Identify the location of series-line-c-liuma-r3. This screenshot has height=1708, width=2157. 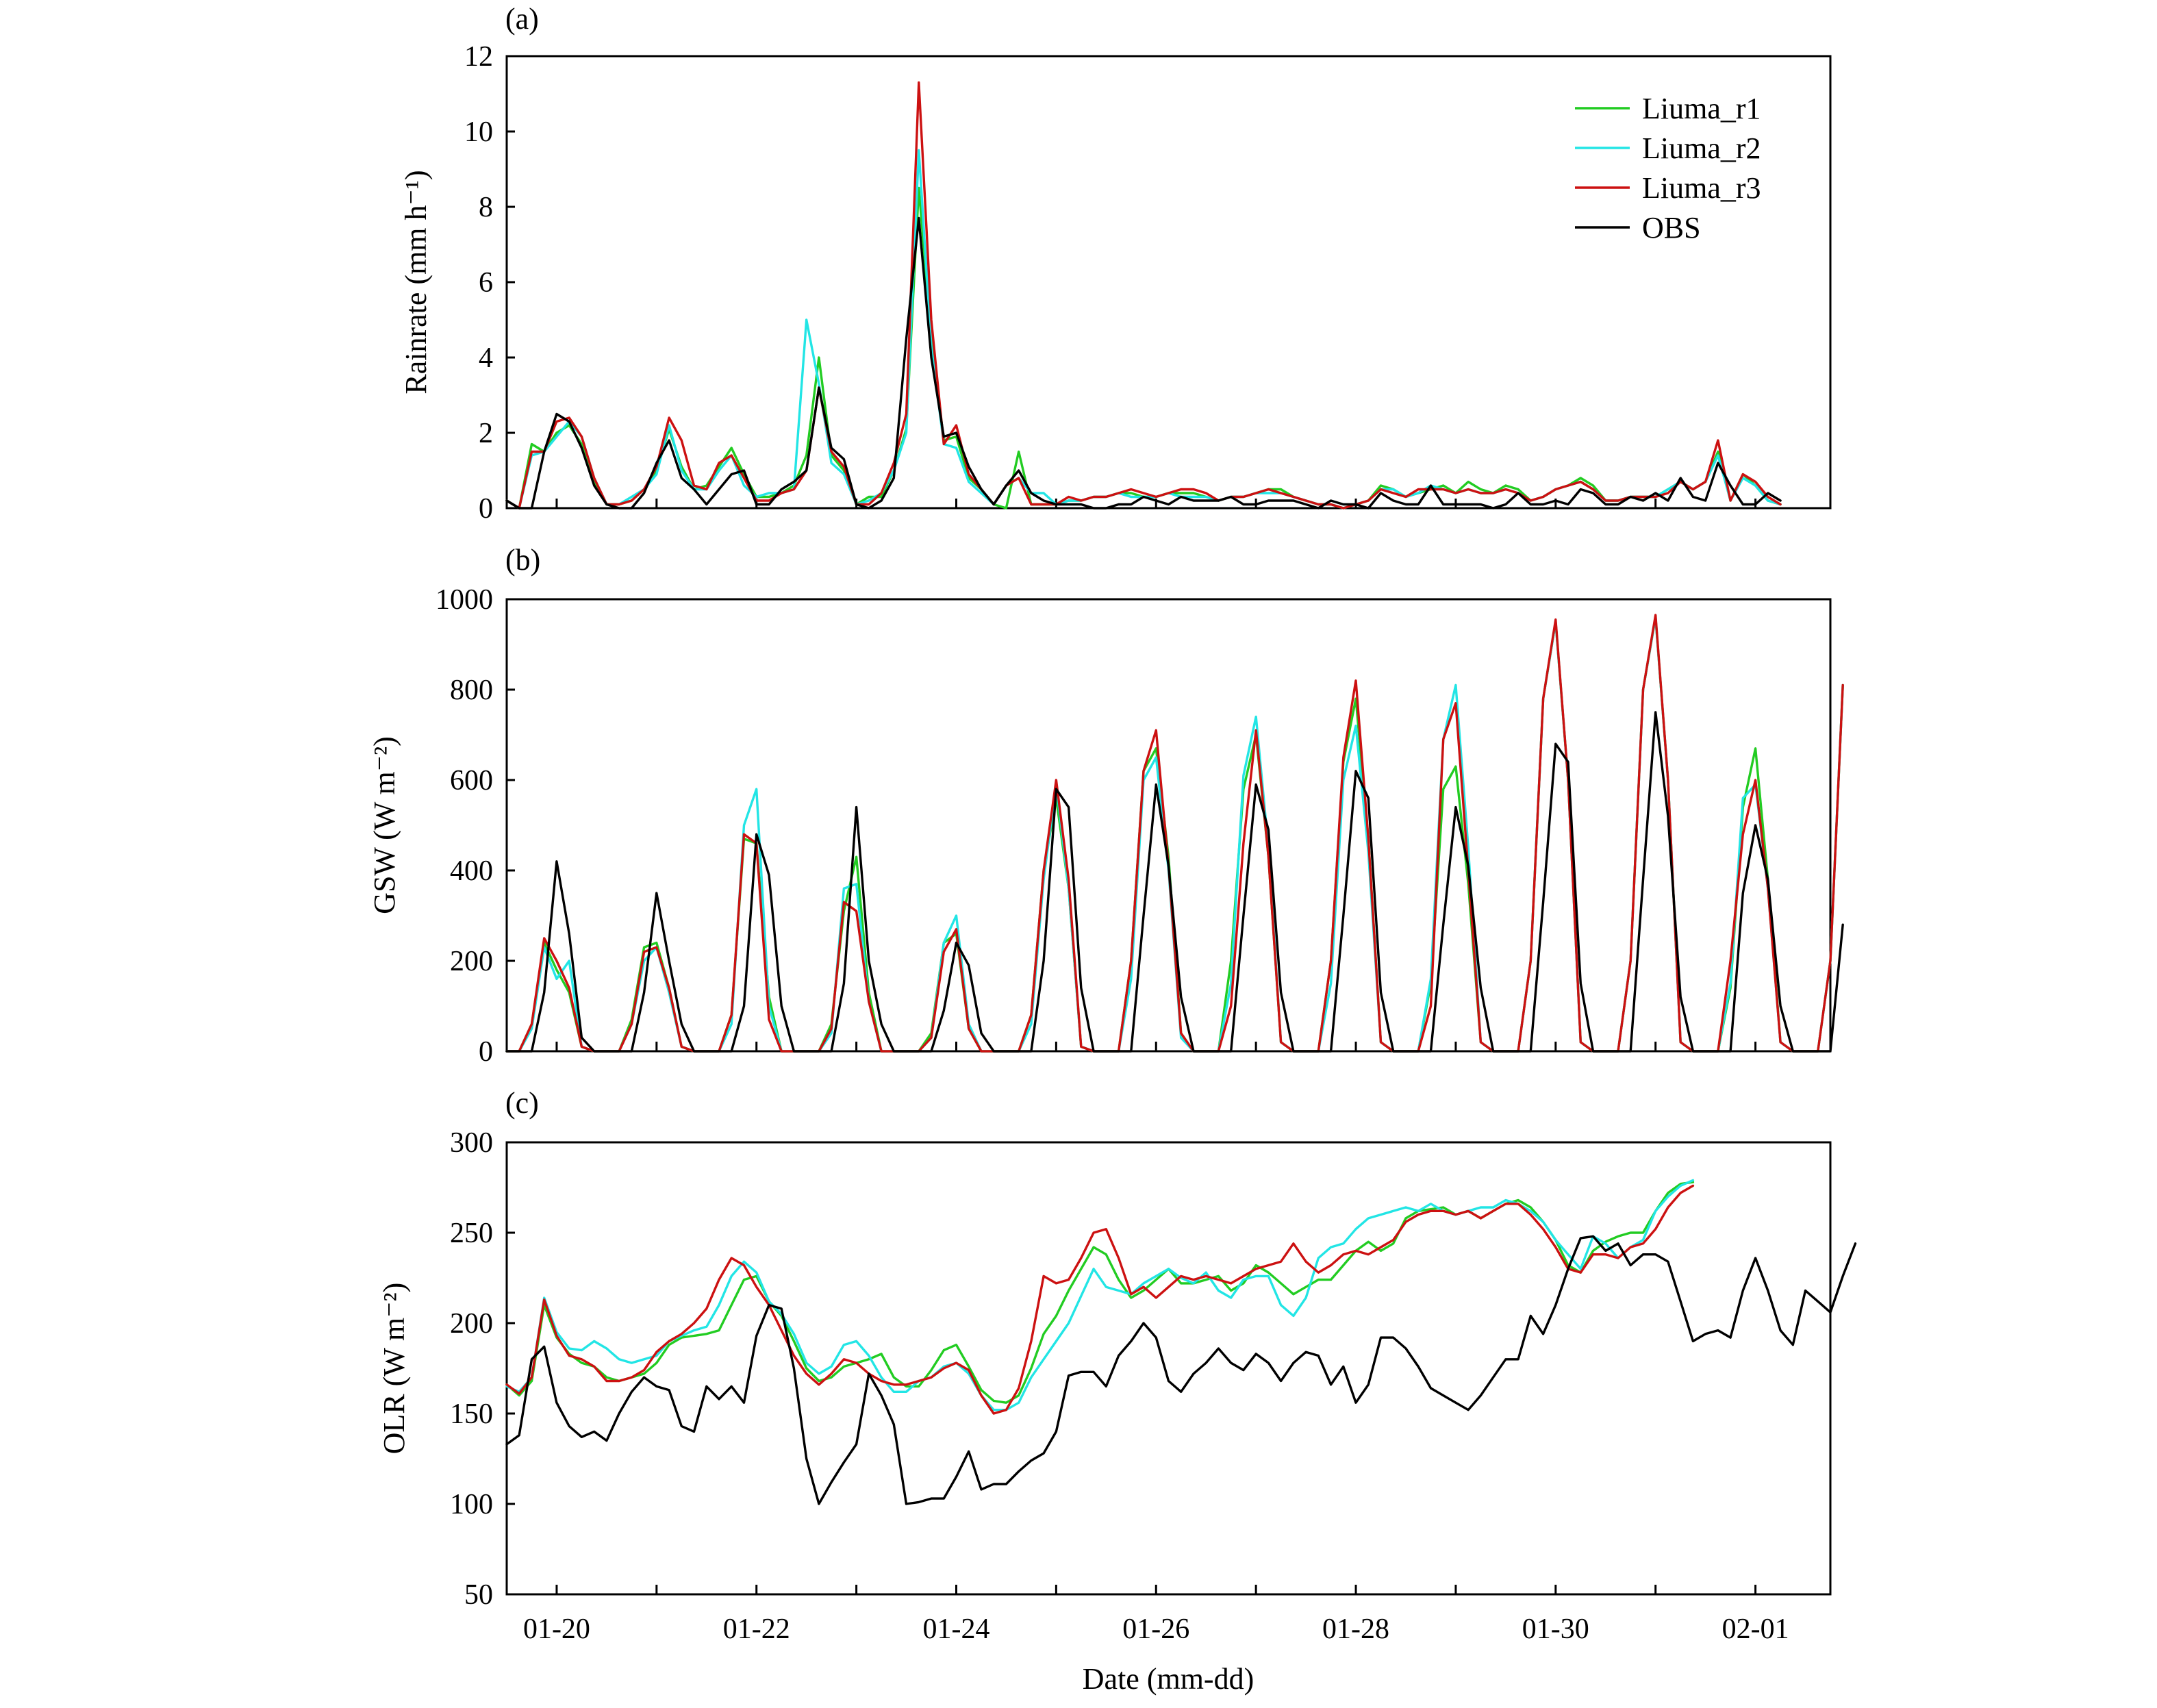
(1100, 1299).